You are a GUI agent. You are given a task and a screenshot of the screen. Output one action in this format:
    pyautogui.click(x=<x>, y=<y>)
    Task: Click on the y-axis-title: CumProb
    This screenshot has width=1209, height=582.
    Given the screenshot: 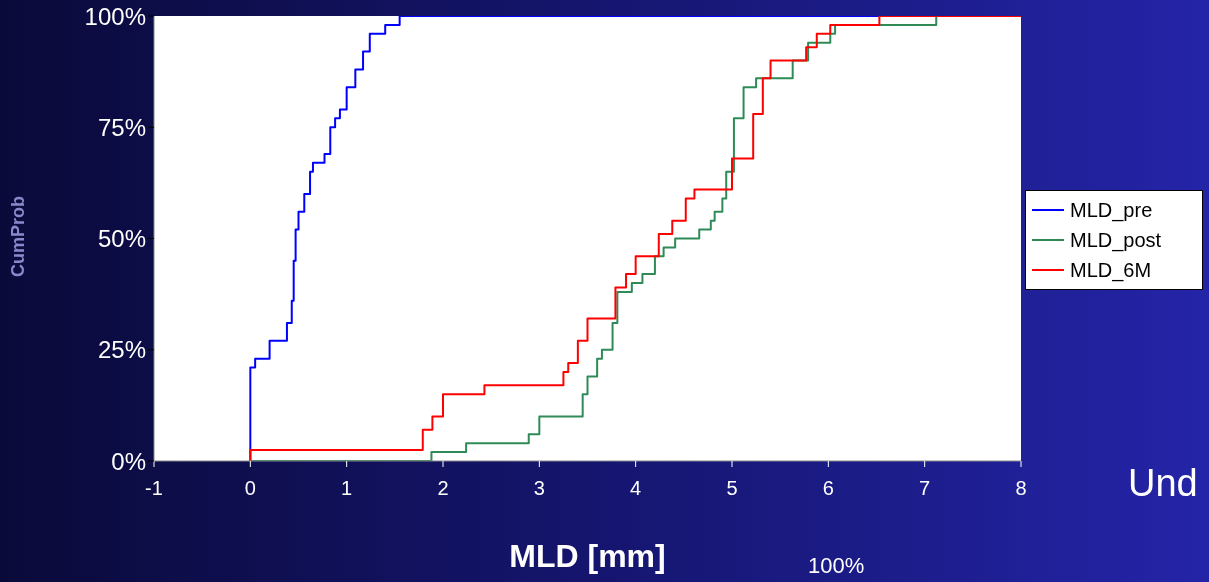 What is the action you would take?
    pyautogui.click(x=18, y=237)
    